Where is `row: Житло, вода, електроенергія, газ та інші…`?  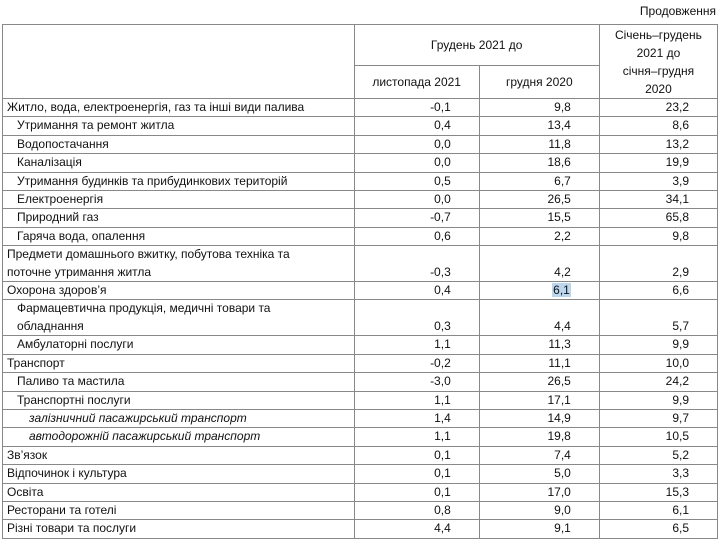 row: Житло, вода, електроенергія, газ та інші… is located at coordinates (360, 107).